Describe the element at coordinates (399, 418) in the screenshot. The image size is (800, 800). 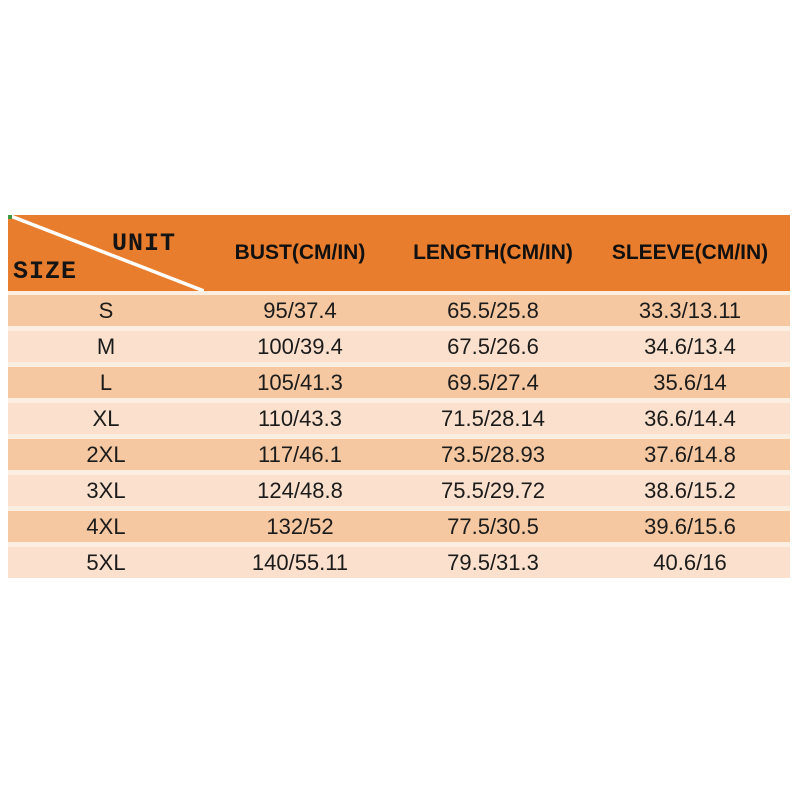
I see `table-row-xl: XL 110/43.3 71.5/28.14 36.6/14.4` at that location.